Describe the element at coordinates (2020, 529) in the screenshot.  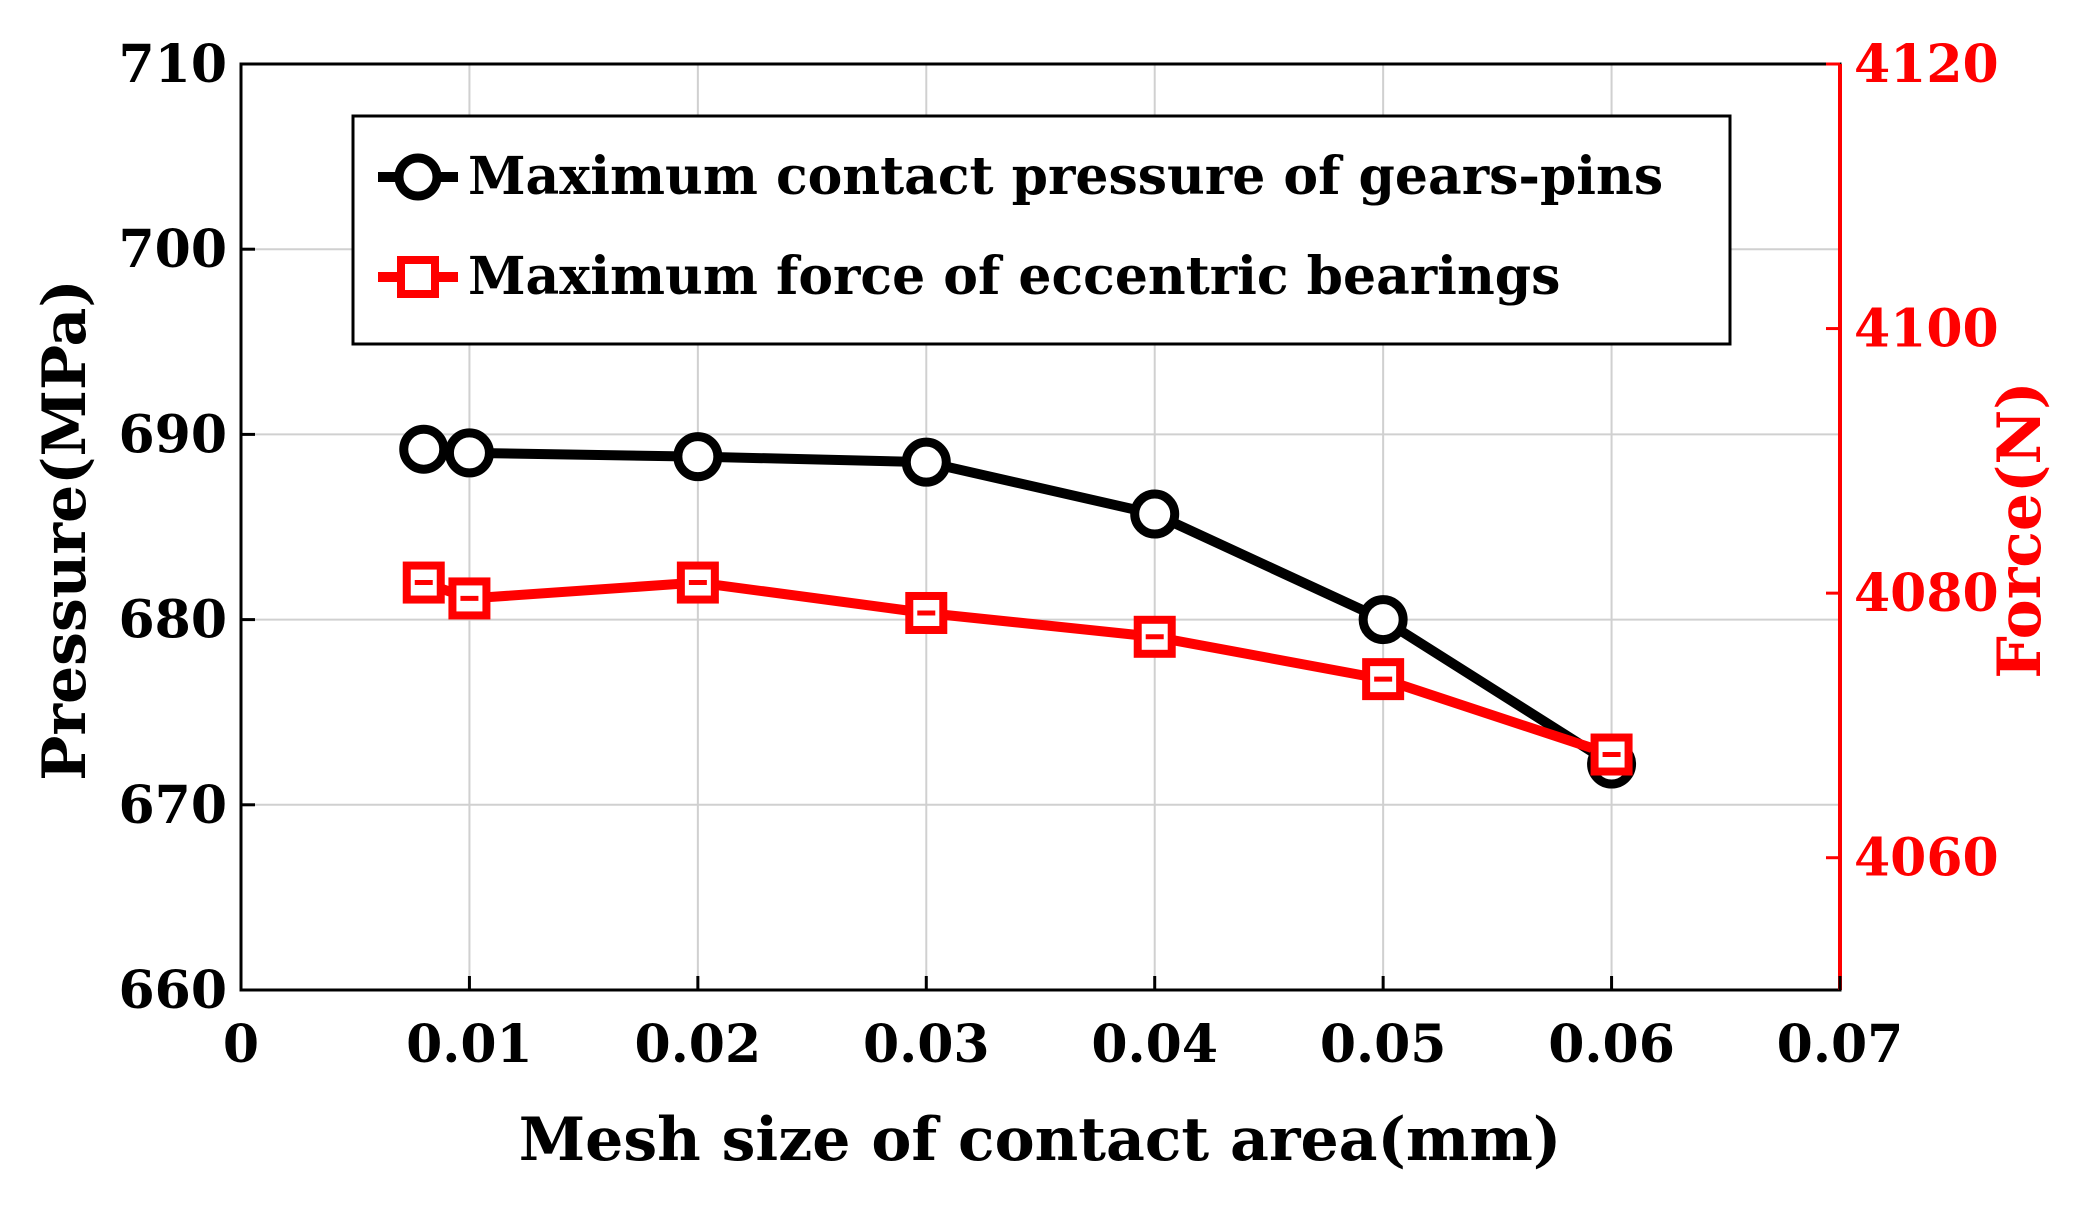
I see `y-axis-title-right: Force(N)` at that location.